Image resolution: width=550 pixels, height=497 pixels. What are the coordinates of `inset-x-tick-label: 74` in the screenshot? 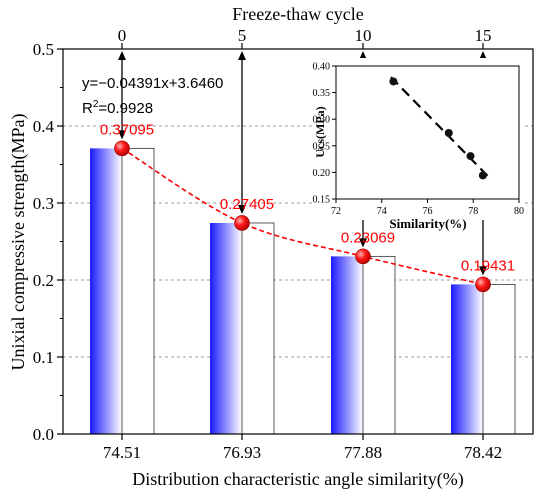 It's located at (382, 211).